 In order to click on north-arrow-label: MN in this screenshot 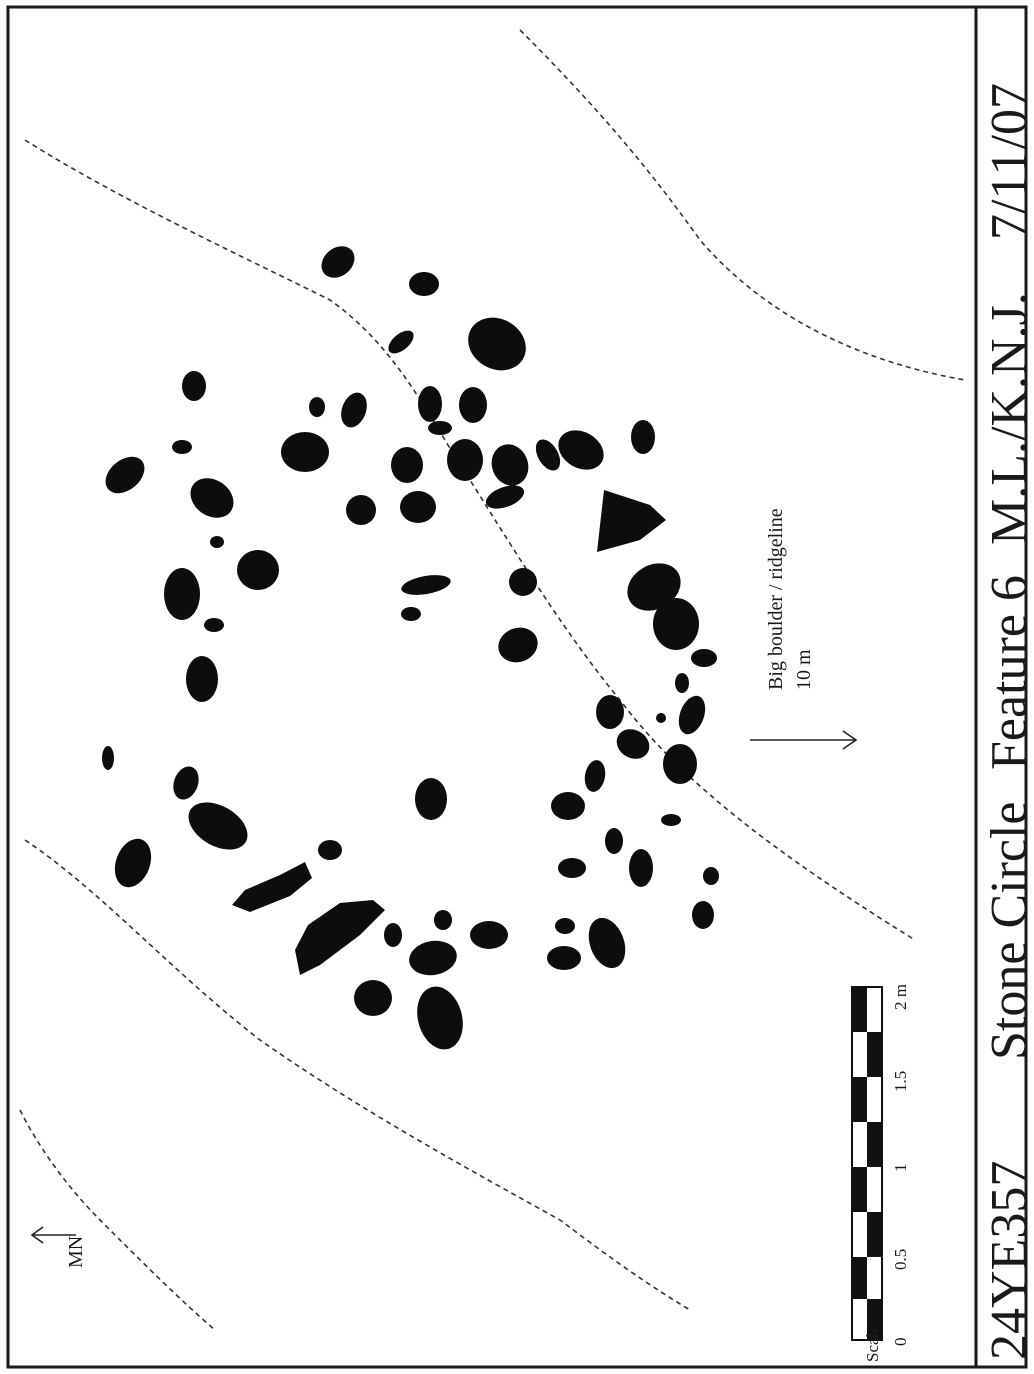, I will do `click(76, 1252)`.